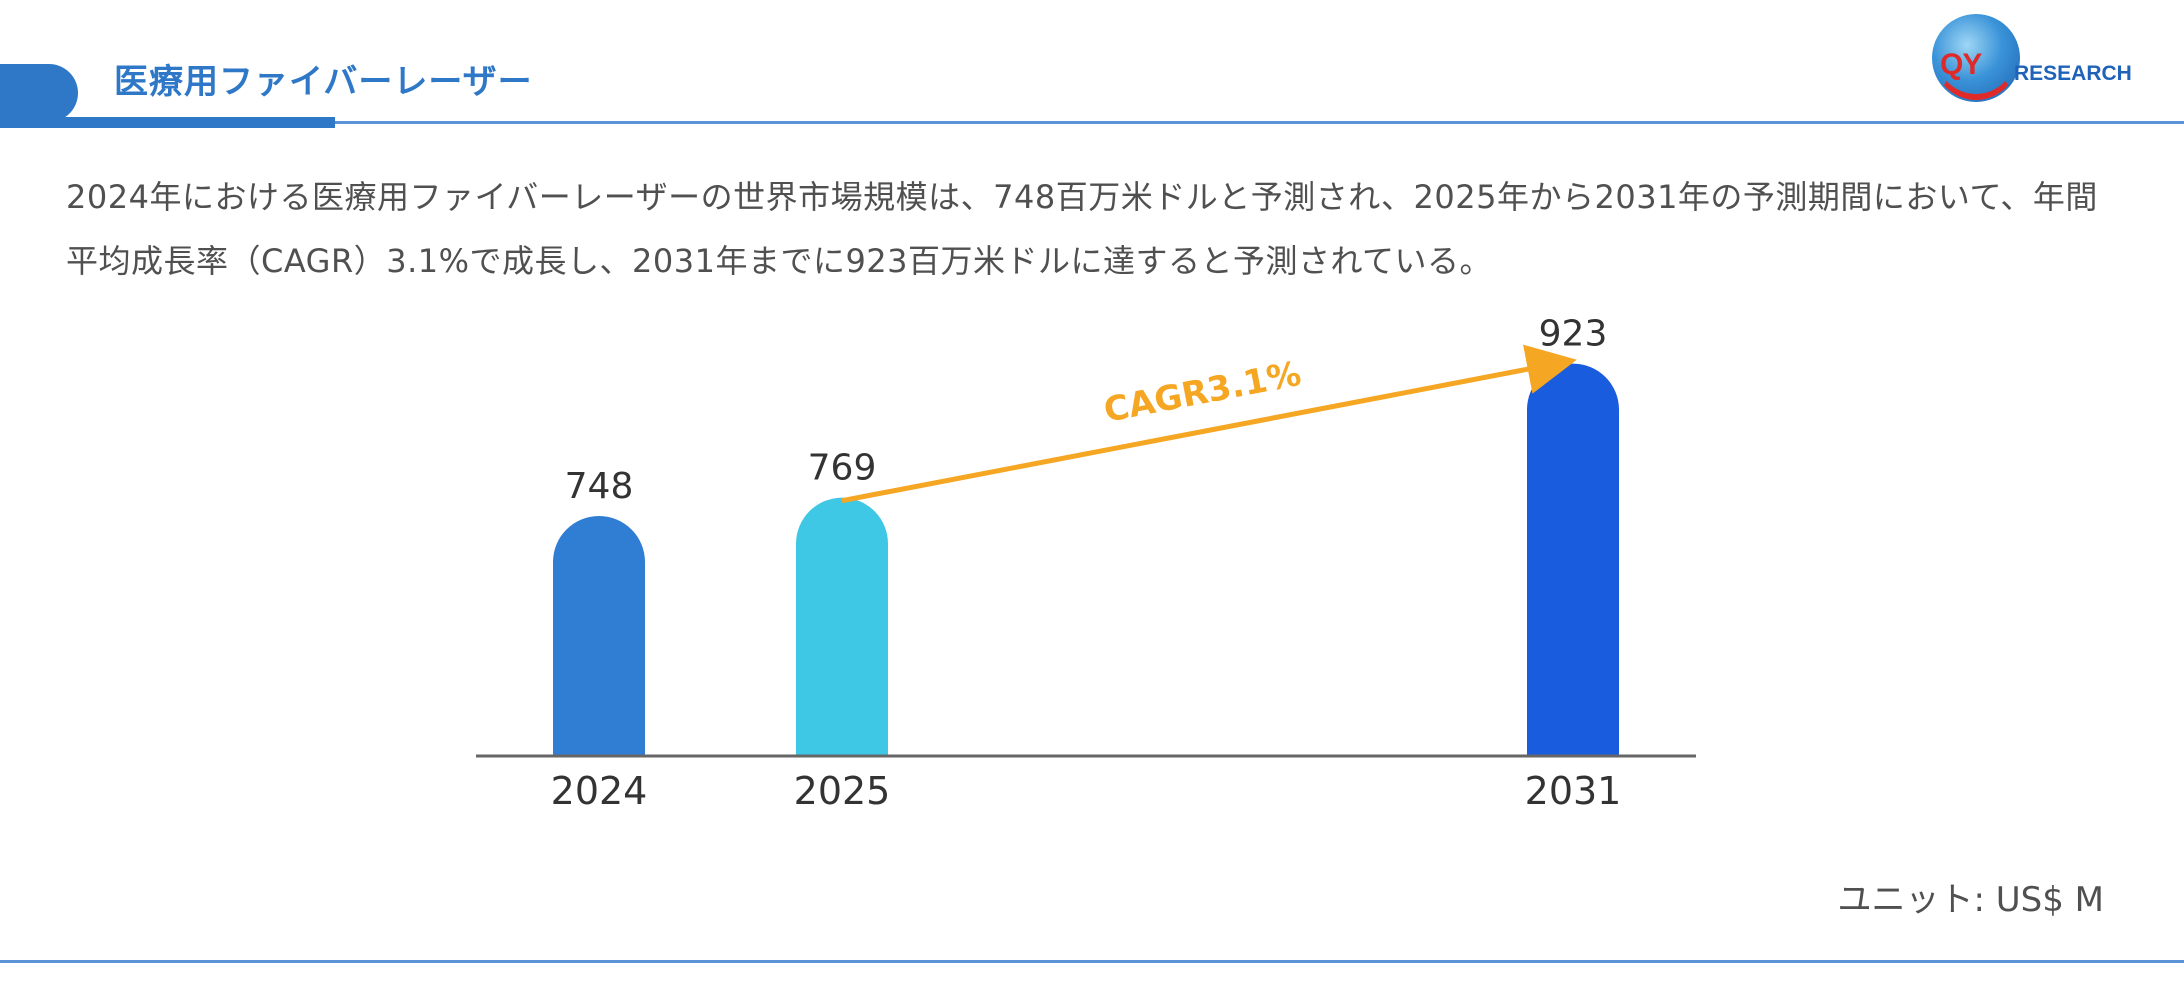  I want to click on logo-qy-text: QY, so click(1961, 64).